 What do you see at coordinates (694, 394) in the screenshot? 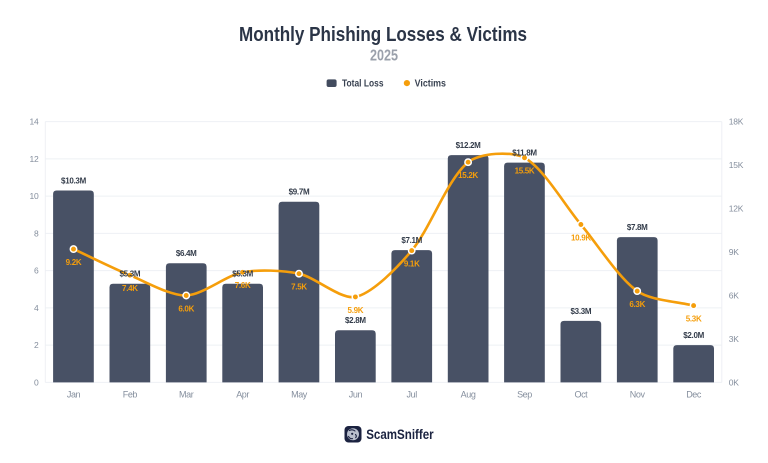
I see `svg-text: Dec` at bounding box center [694, 394].